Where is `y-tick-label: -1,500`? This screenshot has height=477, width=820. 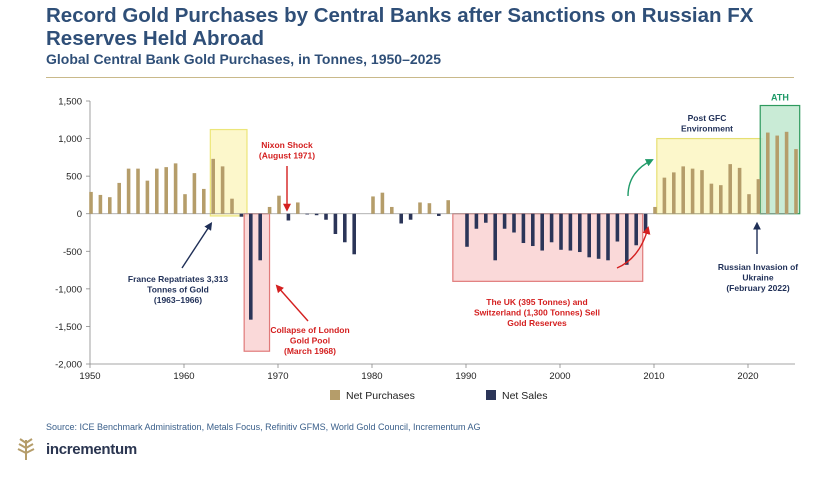
y-tick-label: -1,500 is located at coordinates (68, 327).